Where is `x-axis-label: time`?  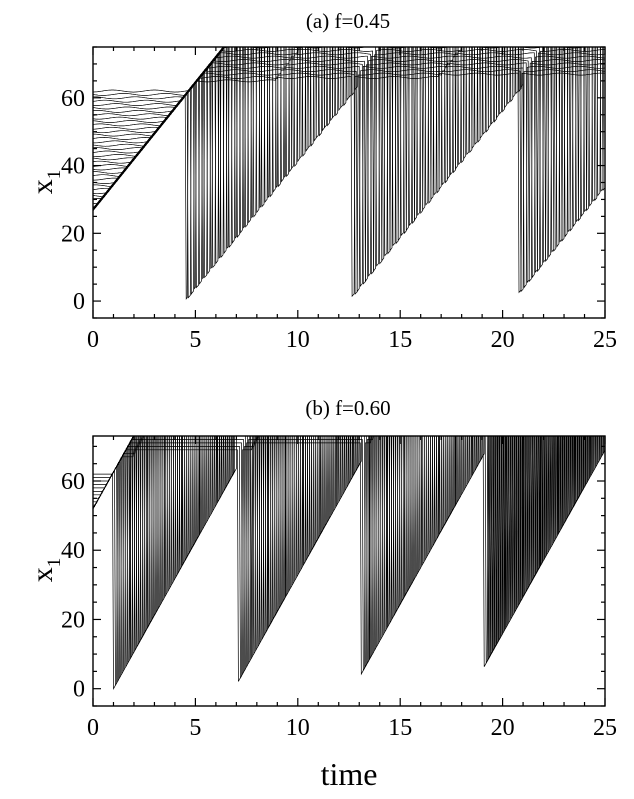
x-axis-label: time is located at coordinates (349, 774).